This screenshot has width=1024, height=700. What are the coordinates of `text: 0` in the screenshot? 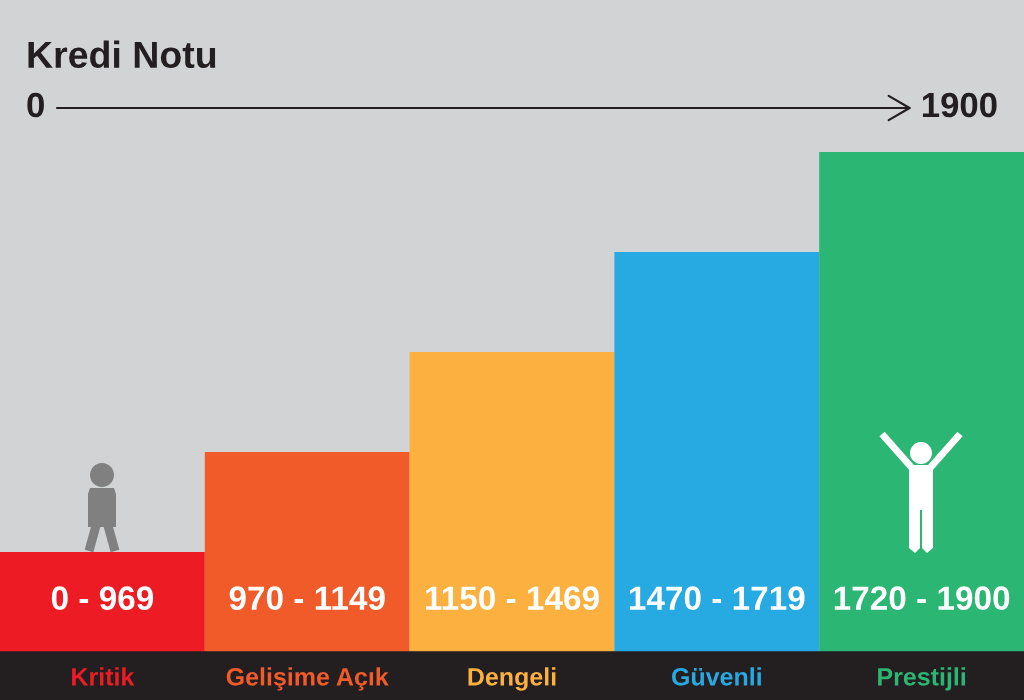 It's located at (35, 105).